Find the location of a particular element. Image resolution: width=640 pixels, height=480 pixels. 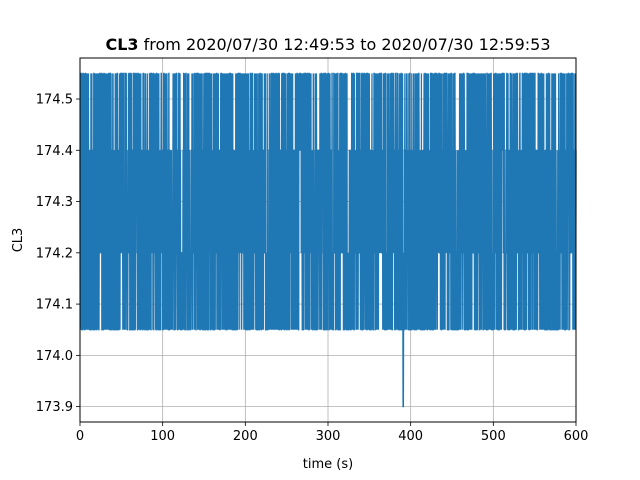

x-axis: 0 100 200 300 400 500 600 is located at coordinates (332, 433).